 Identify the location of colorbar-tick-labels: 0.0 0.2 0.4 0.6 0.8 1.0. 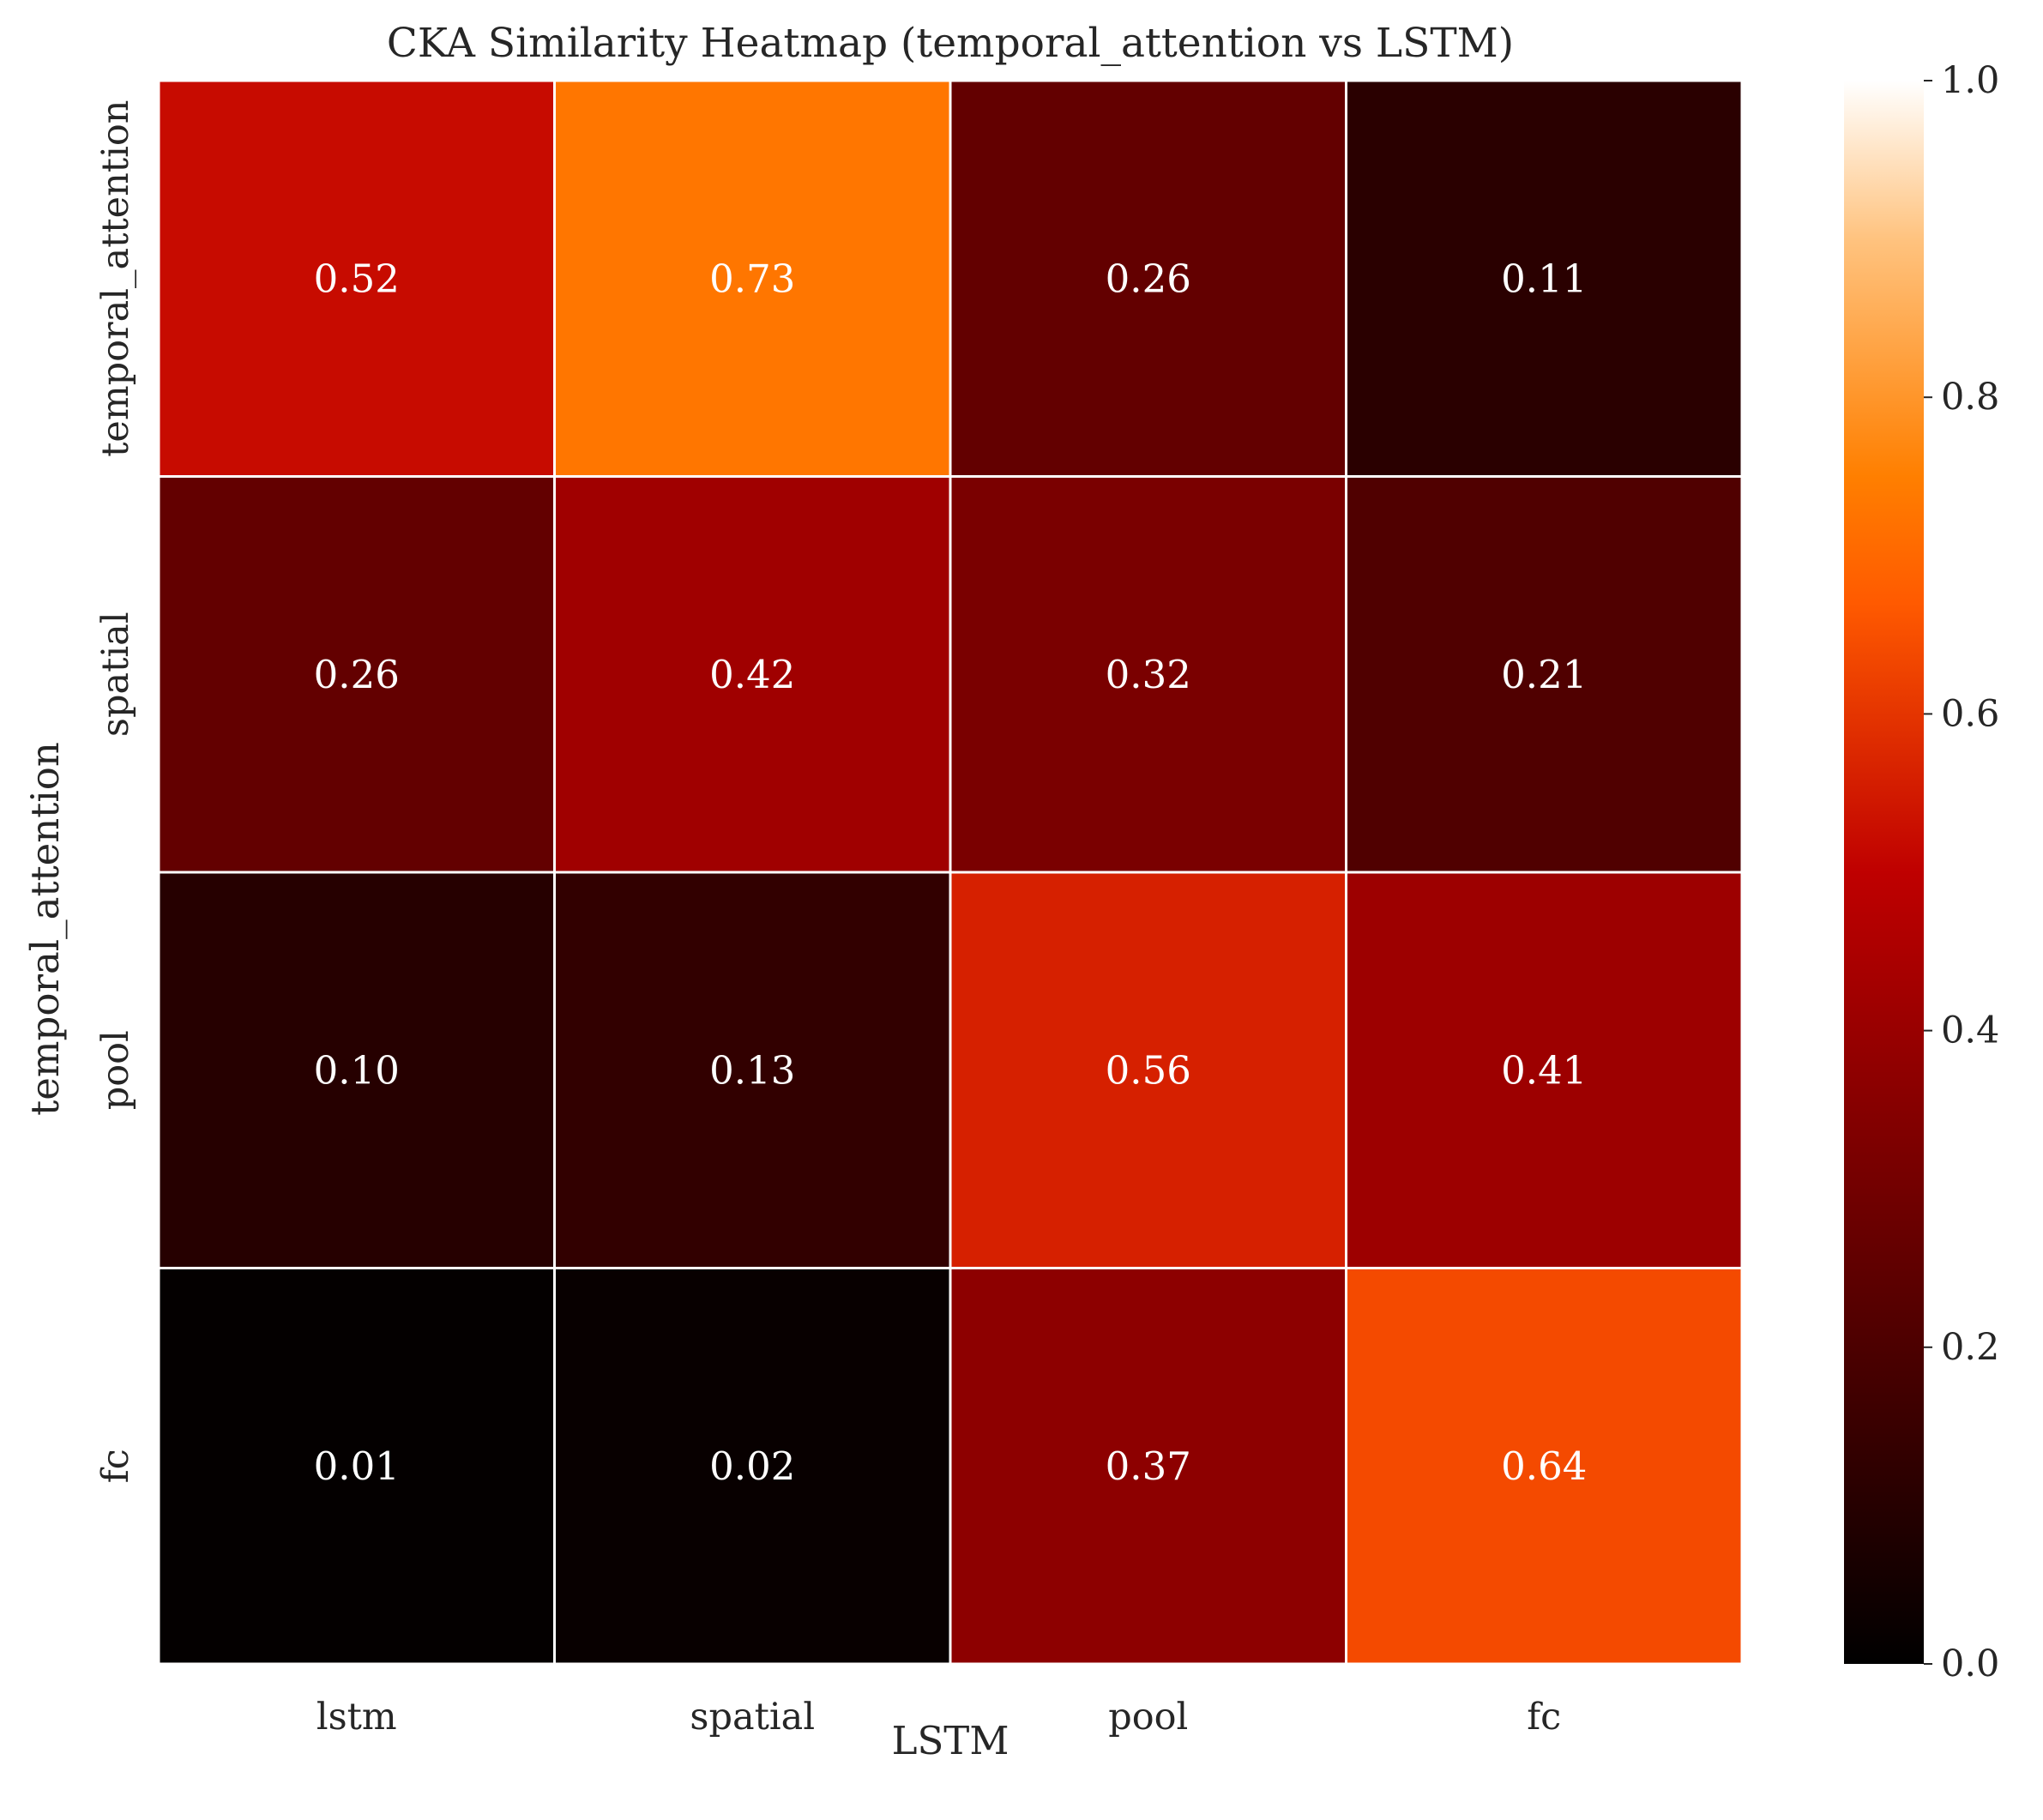
(1961, 872).